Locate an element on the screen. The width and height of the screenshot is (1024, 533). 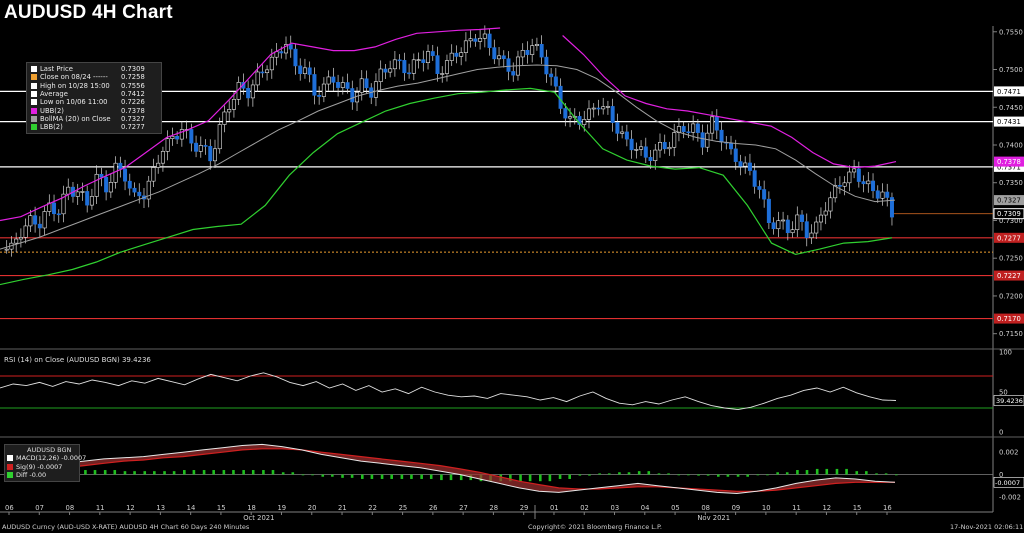
x-tick-label: 02 is located at coordinates (584, 508).